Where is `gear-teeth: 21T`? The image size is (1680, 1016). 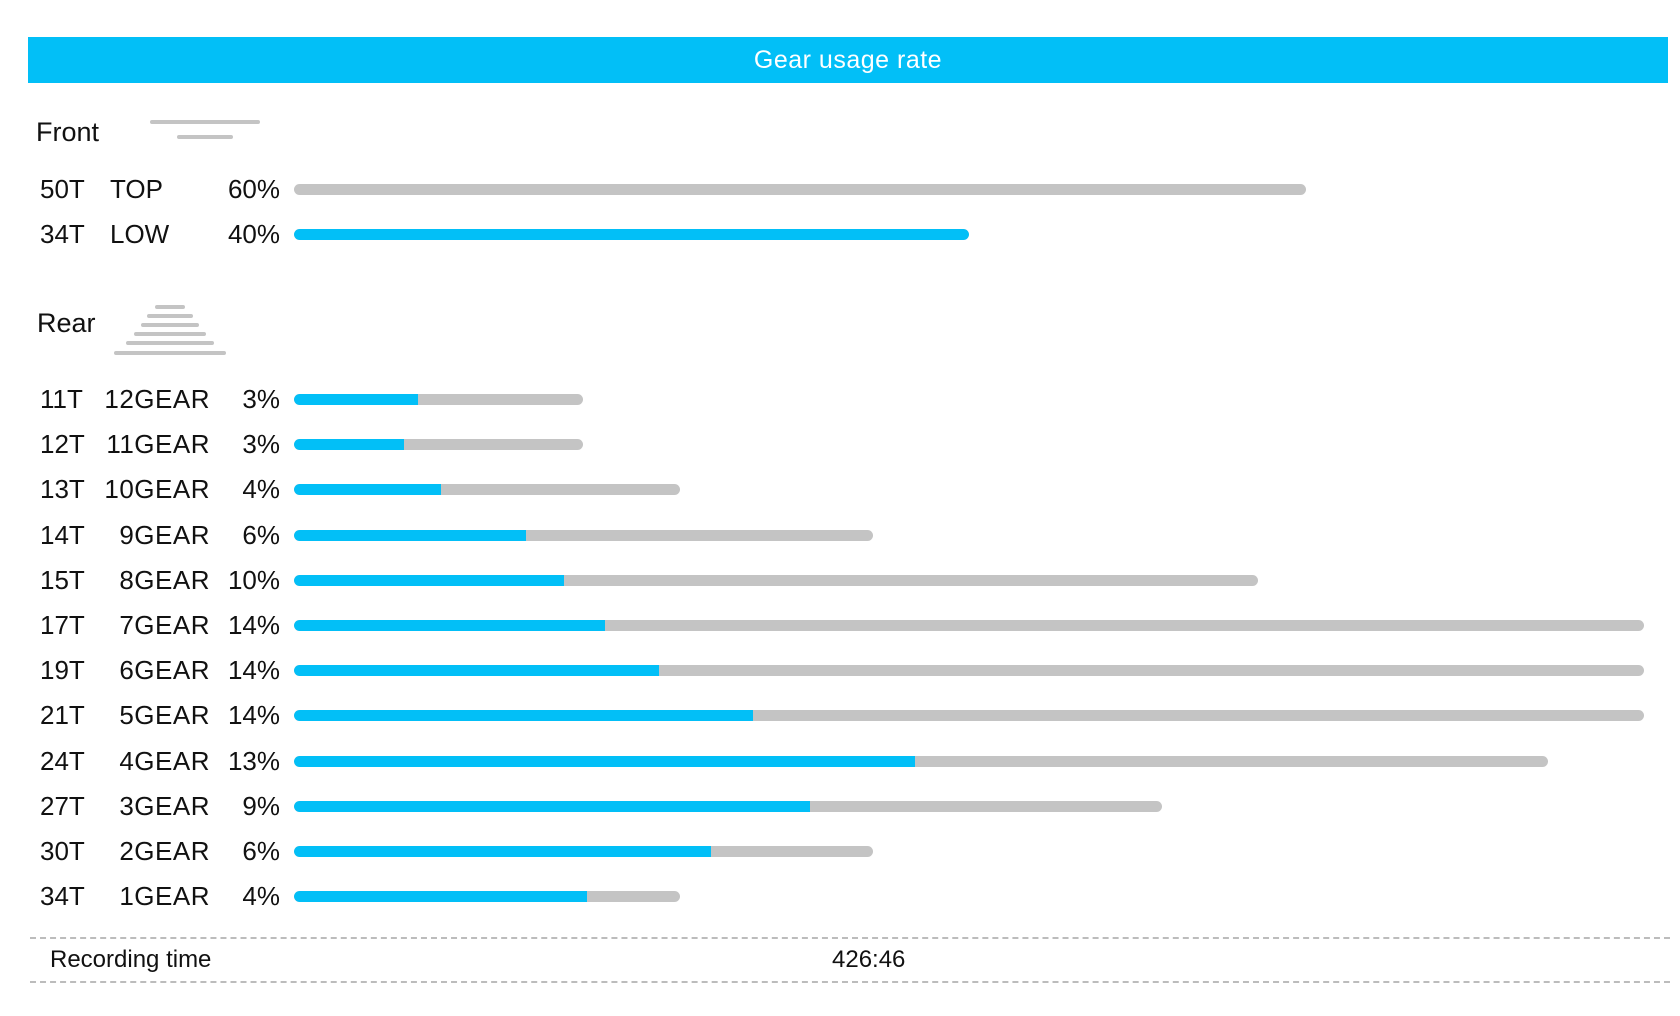 gear-teeth: 21T is located at coordinates (62, 715).